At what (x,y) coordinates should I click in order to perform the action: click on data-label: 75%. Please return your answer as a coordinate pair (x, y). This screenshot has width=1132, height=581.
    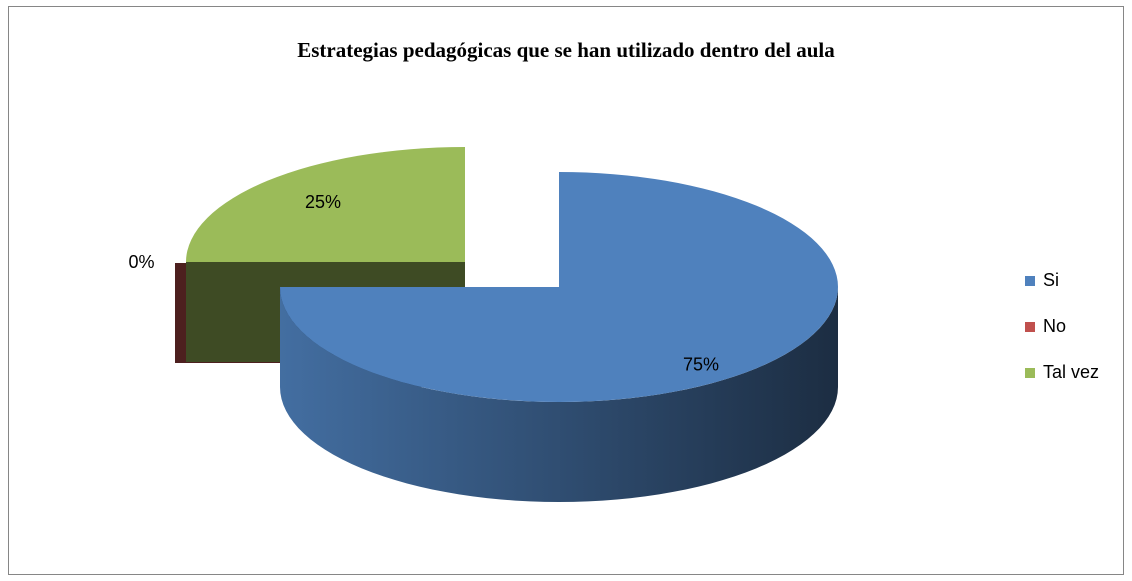
    Looking at the image, I should click on (701, 364).